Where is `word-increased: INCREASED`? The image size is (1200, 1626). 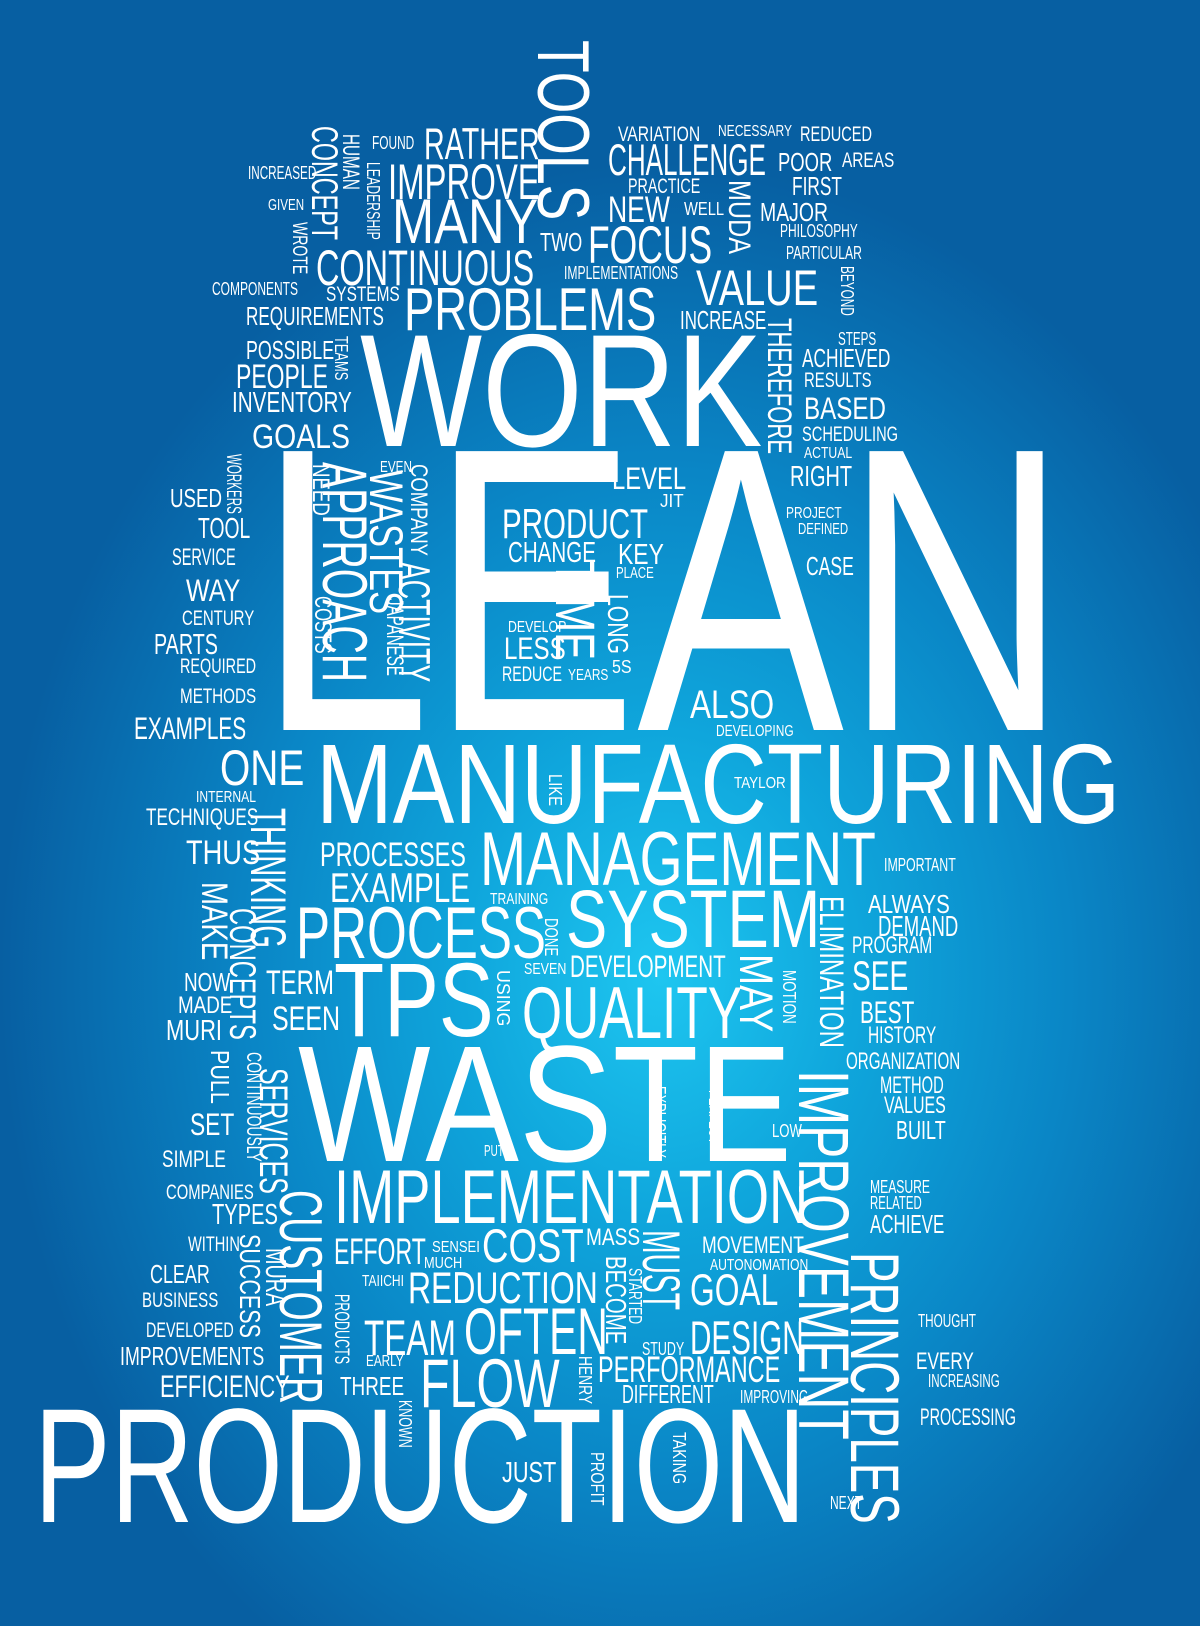
word-increased: INCREASED is located at coordinates (282, 172).